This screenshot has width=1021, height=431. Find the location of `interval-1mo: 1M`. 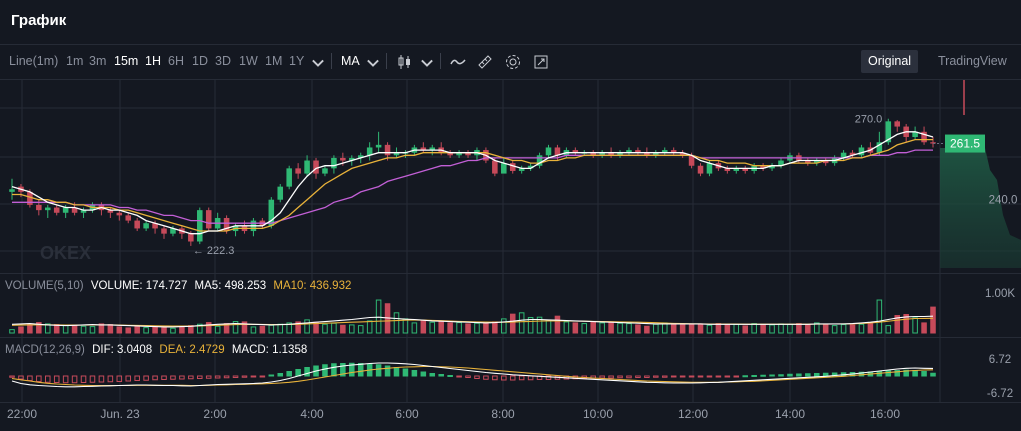

interval-1mo: 1M is located at coordinates (274, 61).